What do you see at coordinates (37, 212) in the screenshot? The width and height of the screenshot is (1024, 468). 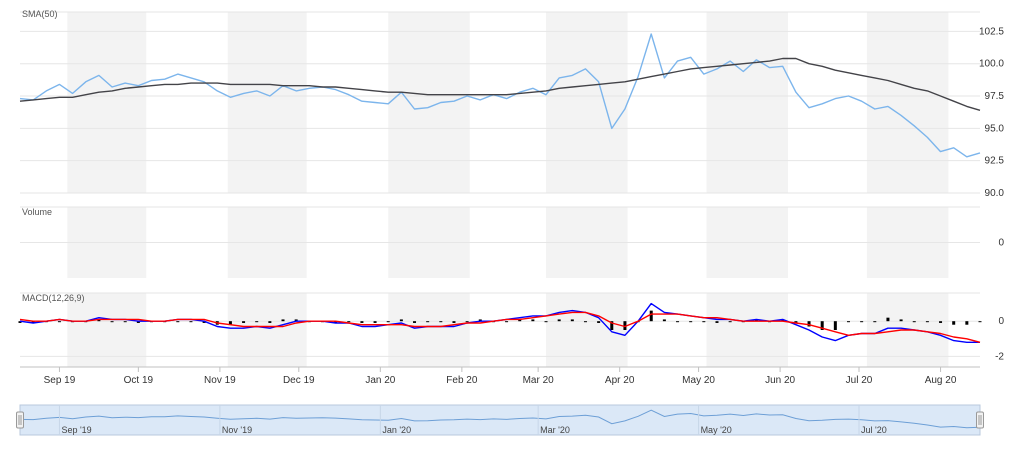 I see `volume-panel-label: Volume` at bounding box center [37, 212].